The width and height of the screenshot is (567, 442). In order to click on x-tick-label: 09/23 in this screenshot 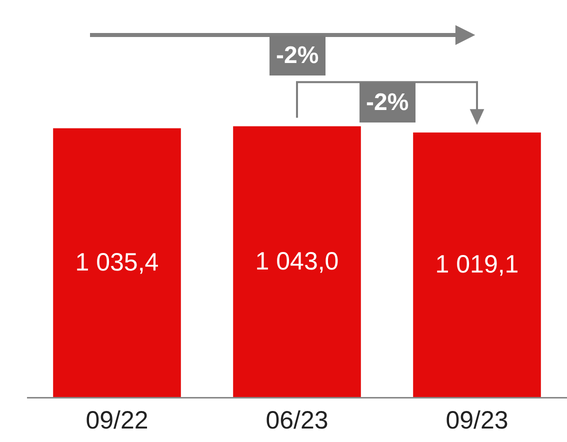, I will do `click(477, 420)`.